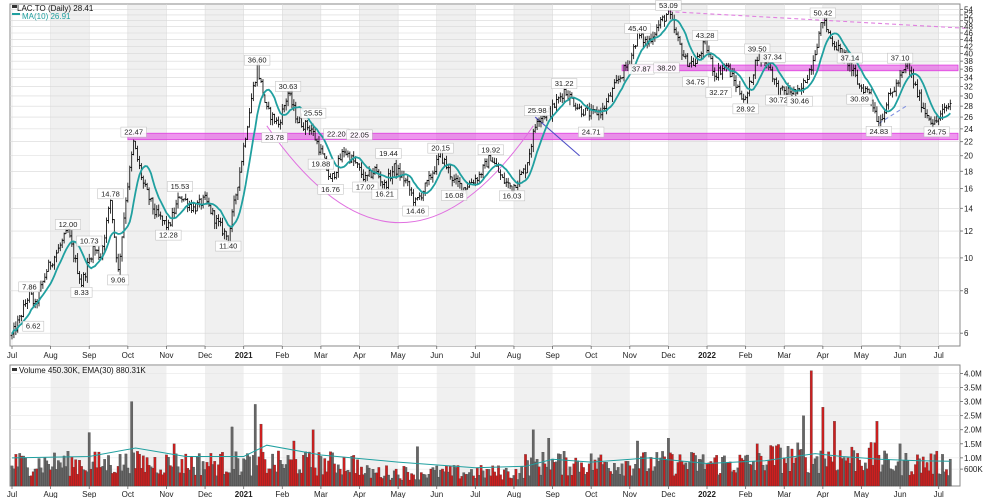 This screenshot has width=1003, height=498. What do you see at coordinates (707, 494) in the screenshot?
I see `x-tick-label: 2022` at bounding box center [707, 494].